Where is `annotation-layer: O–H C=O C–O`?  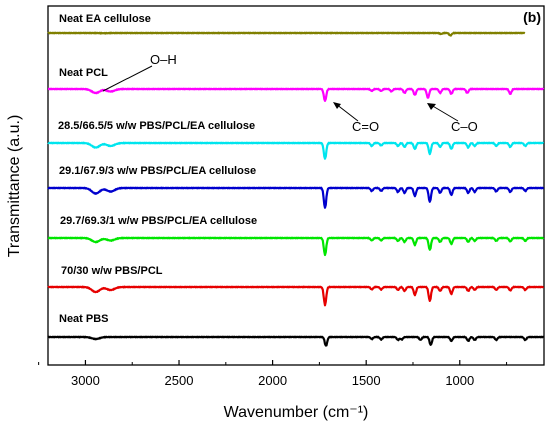
annotation-layer: O–H C=O C–O is located at coordinates (290, 93).